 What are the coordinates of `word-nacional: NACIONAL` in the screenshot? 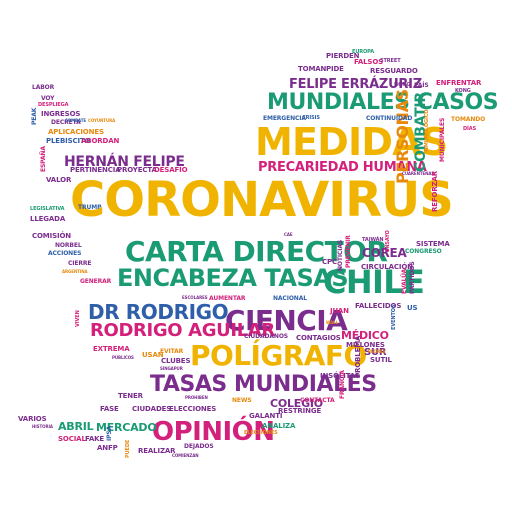 It's located at (290, 298).